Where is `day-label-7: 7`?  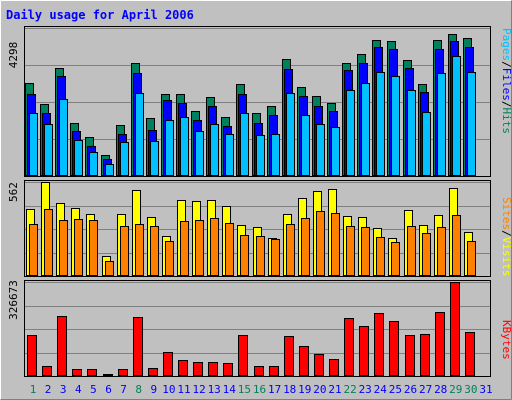
day-label-7: 7 is located at coordinates (123, 389).